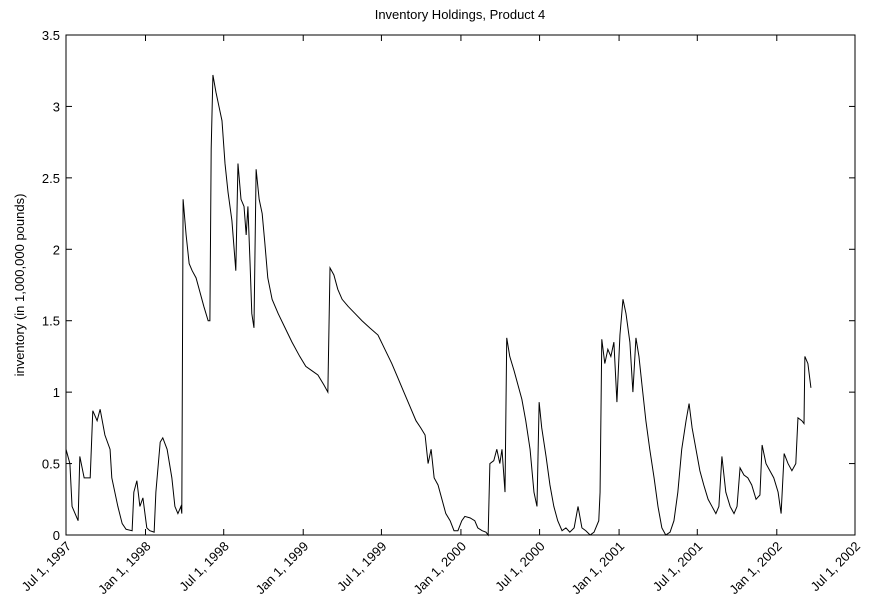  Describe the element at coordinates (19, 285) in the screenshot. I see `y-axis-label: inventory (in 1,000,000 pounds)` at that location.